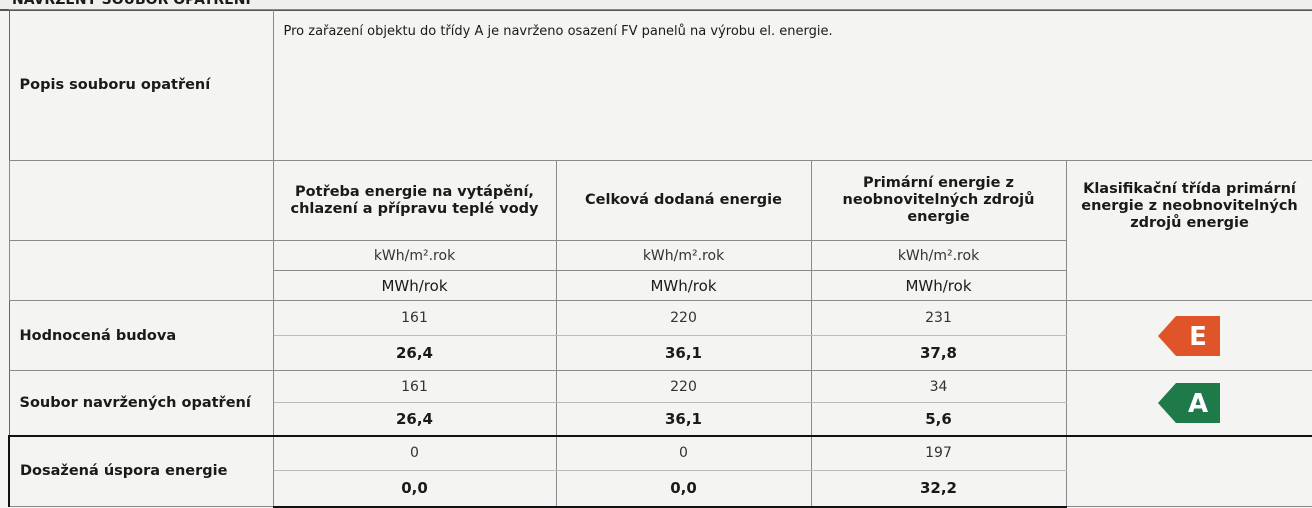  Describe the element at coordinates (1188, 470) in the screenshot. I see `class-cell` at that location.